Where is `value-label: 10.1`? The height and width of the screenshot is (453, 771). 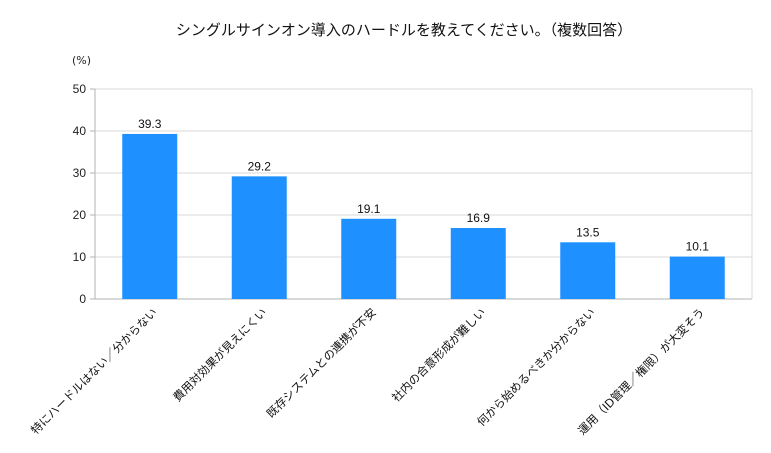
value-label: 10.1 is located at coordinates (698, 247).